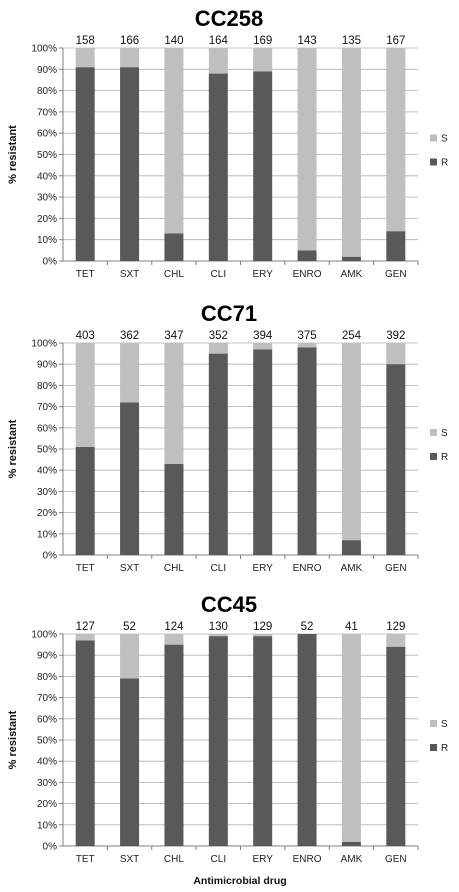 This screenshot has width=459, height=892. What do you see at coordinates (47, 134) in the screenshot?
I see `y-tick-label: 60%` at bounding box center [47, 134].